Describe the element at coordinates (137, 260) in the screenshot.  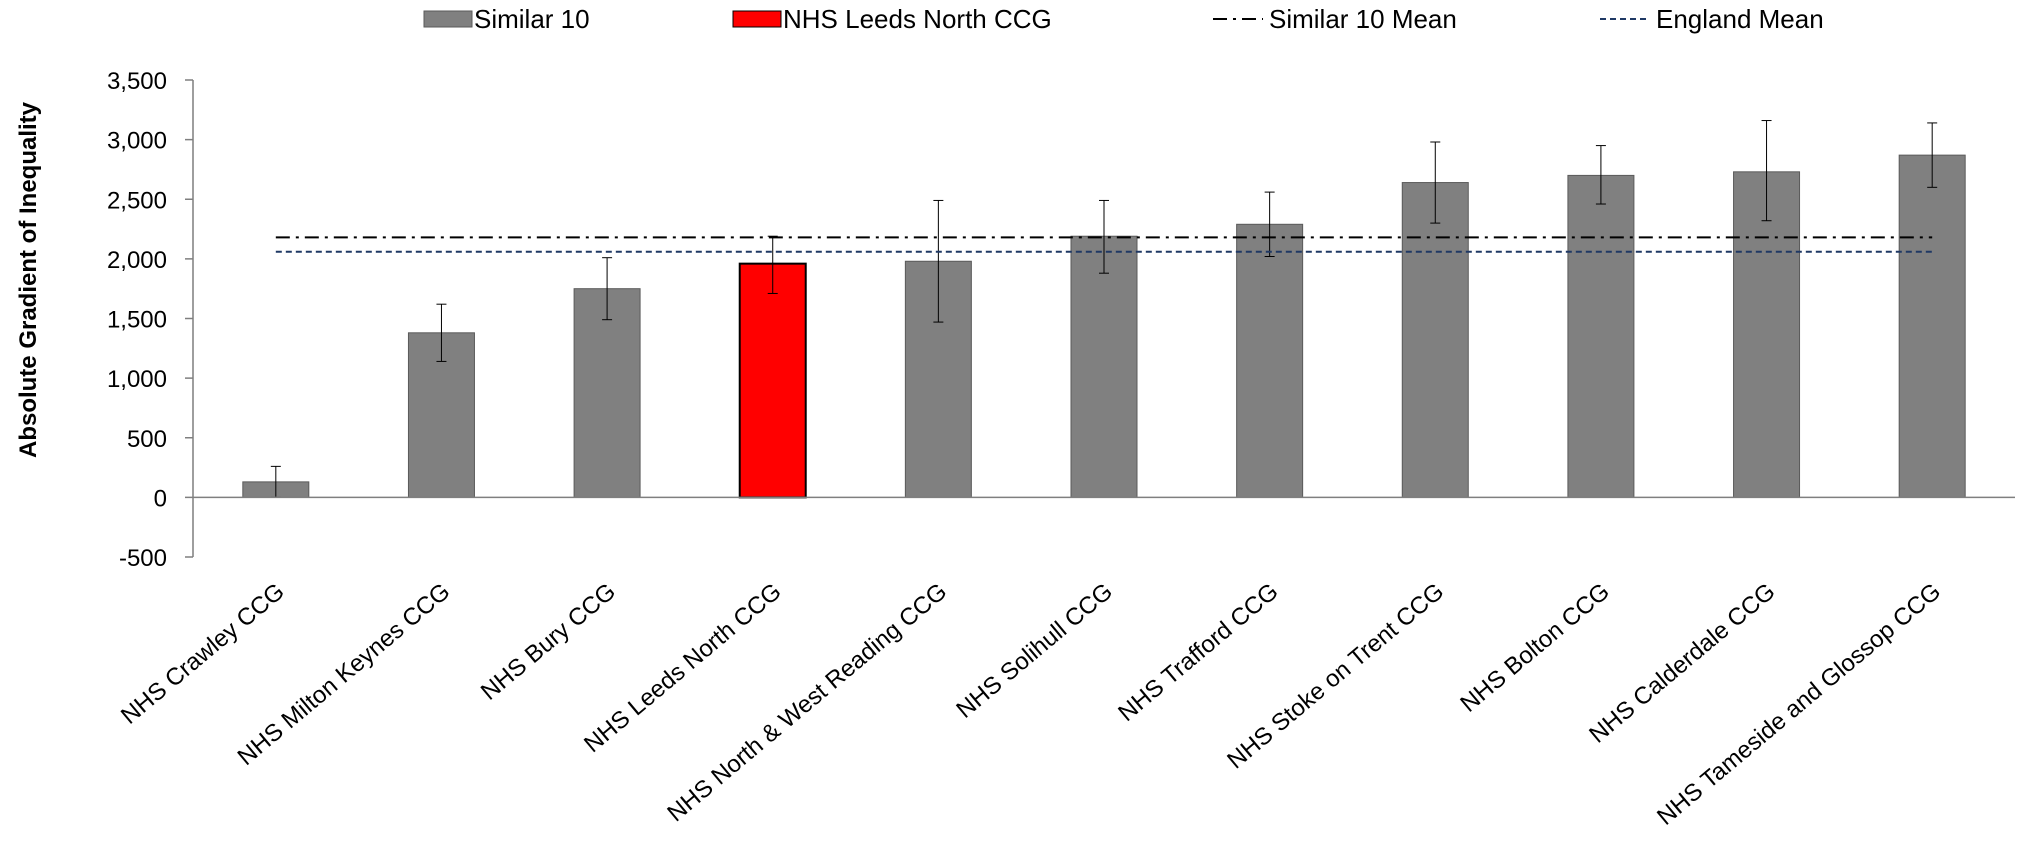
I see `y-tick-label: 2,000` at that location.